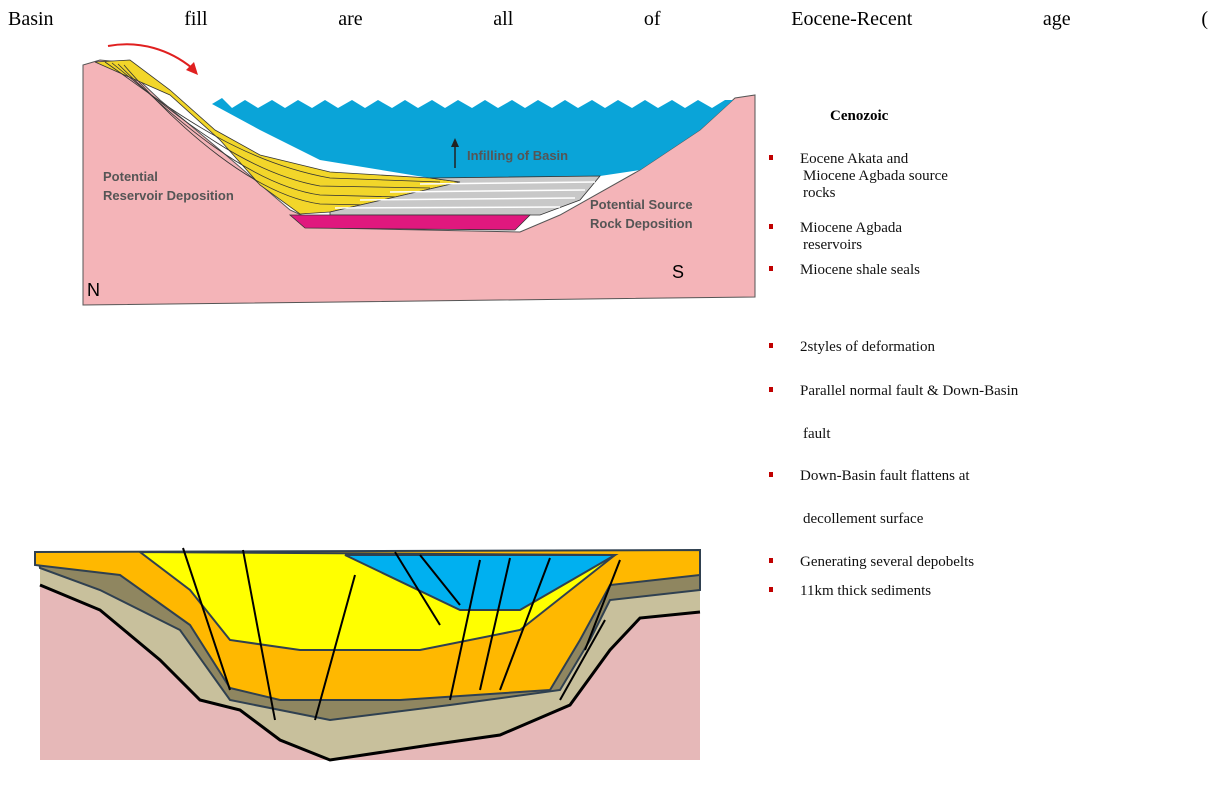 This screenshot has width=1215, height=787. Describe the element at coordinates (885, 476) in the screenshot. I see `bullet-text: Down-Basin fault flattens at` at that location.